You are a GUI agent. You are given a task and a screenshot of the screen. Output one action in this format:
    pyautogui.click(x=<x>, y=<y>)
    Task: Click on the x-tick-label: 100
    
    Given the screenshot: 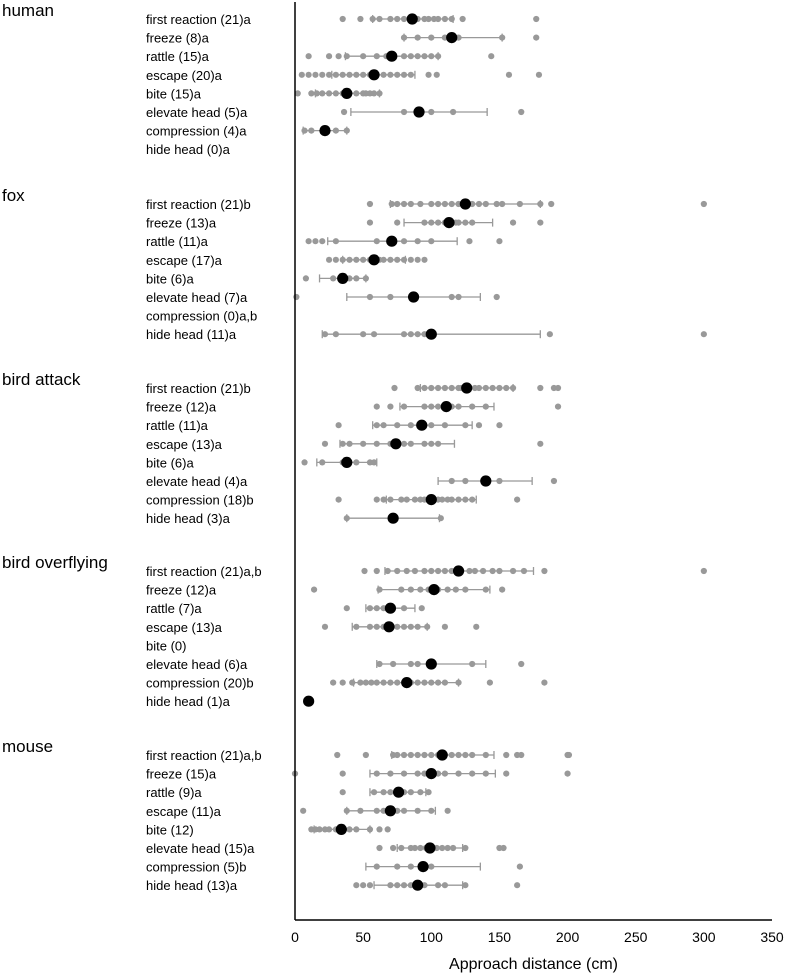 What is the action you would take?
    pyautogui.click(x=432, y=937)
    